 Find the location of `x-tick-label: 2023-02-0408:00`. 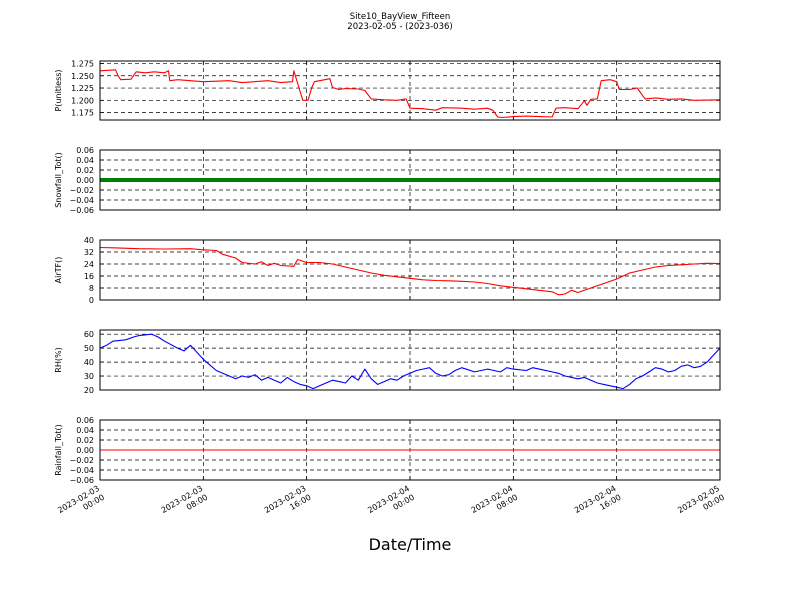

x-tick-label: 2023-02-0408:00 is located at coordinates (495, 504).